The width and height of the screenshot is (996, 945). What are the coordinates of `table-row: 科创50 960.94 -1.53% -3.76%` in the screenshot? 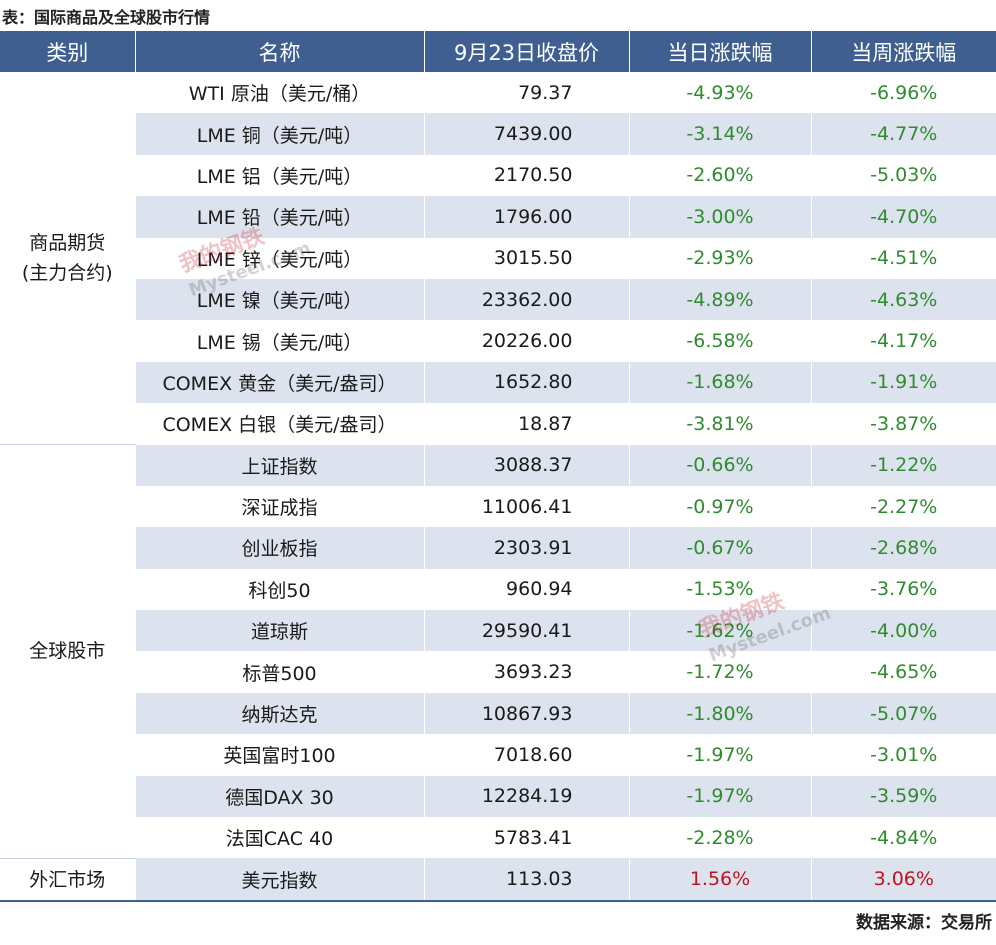 It's located at (498, 589).